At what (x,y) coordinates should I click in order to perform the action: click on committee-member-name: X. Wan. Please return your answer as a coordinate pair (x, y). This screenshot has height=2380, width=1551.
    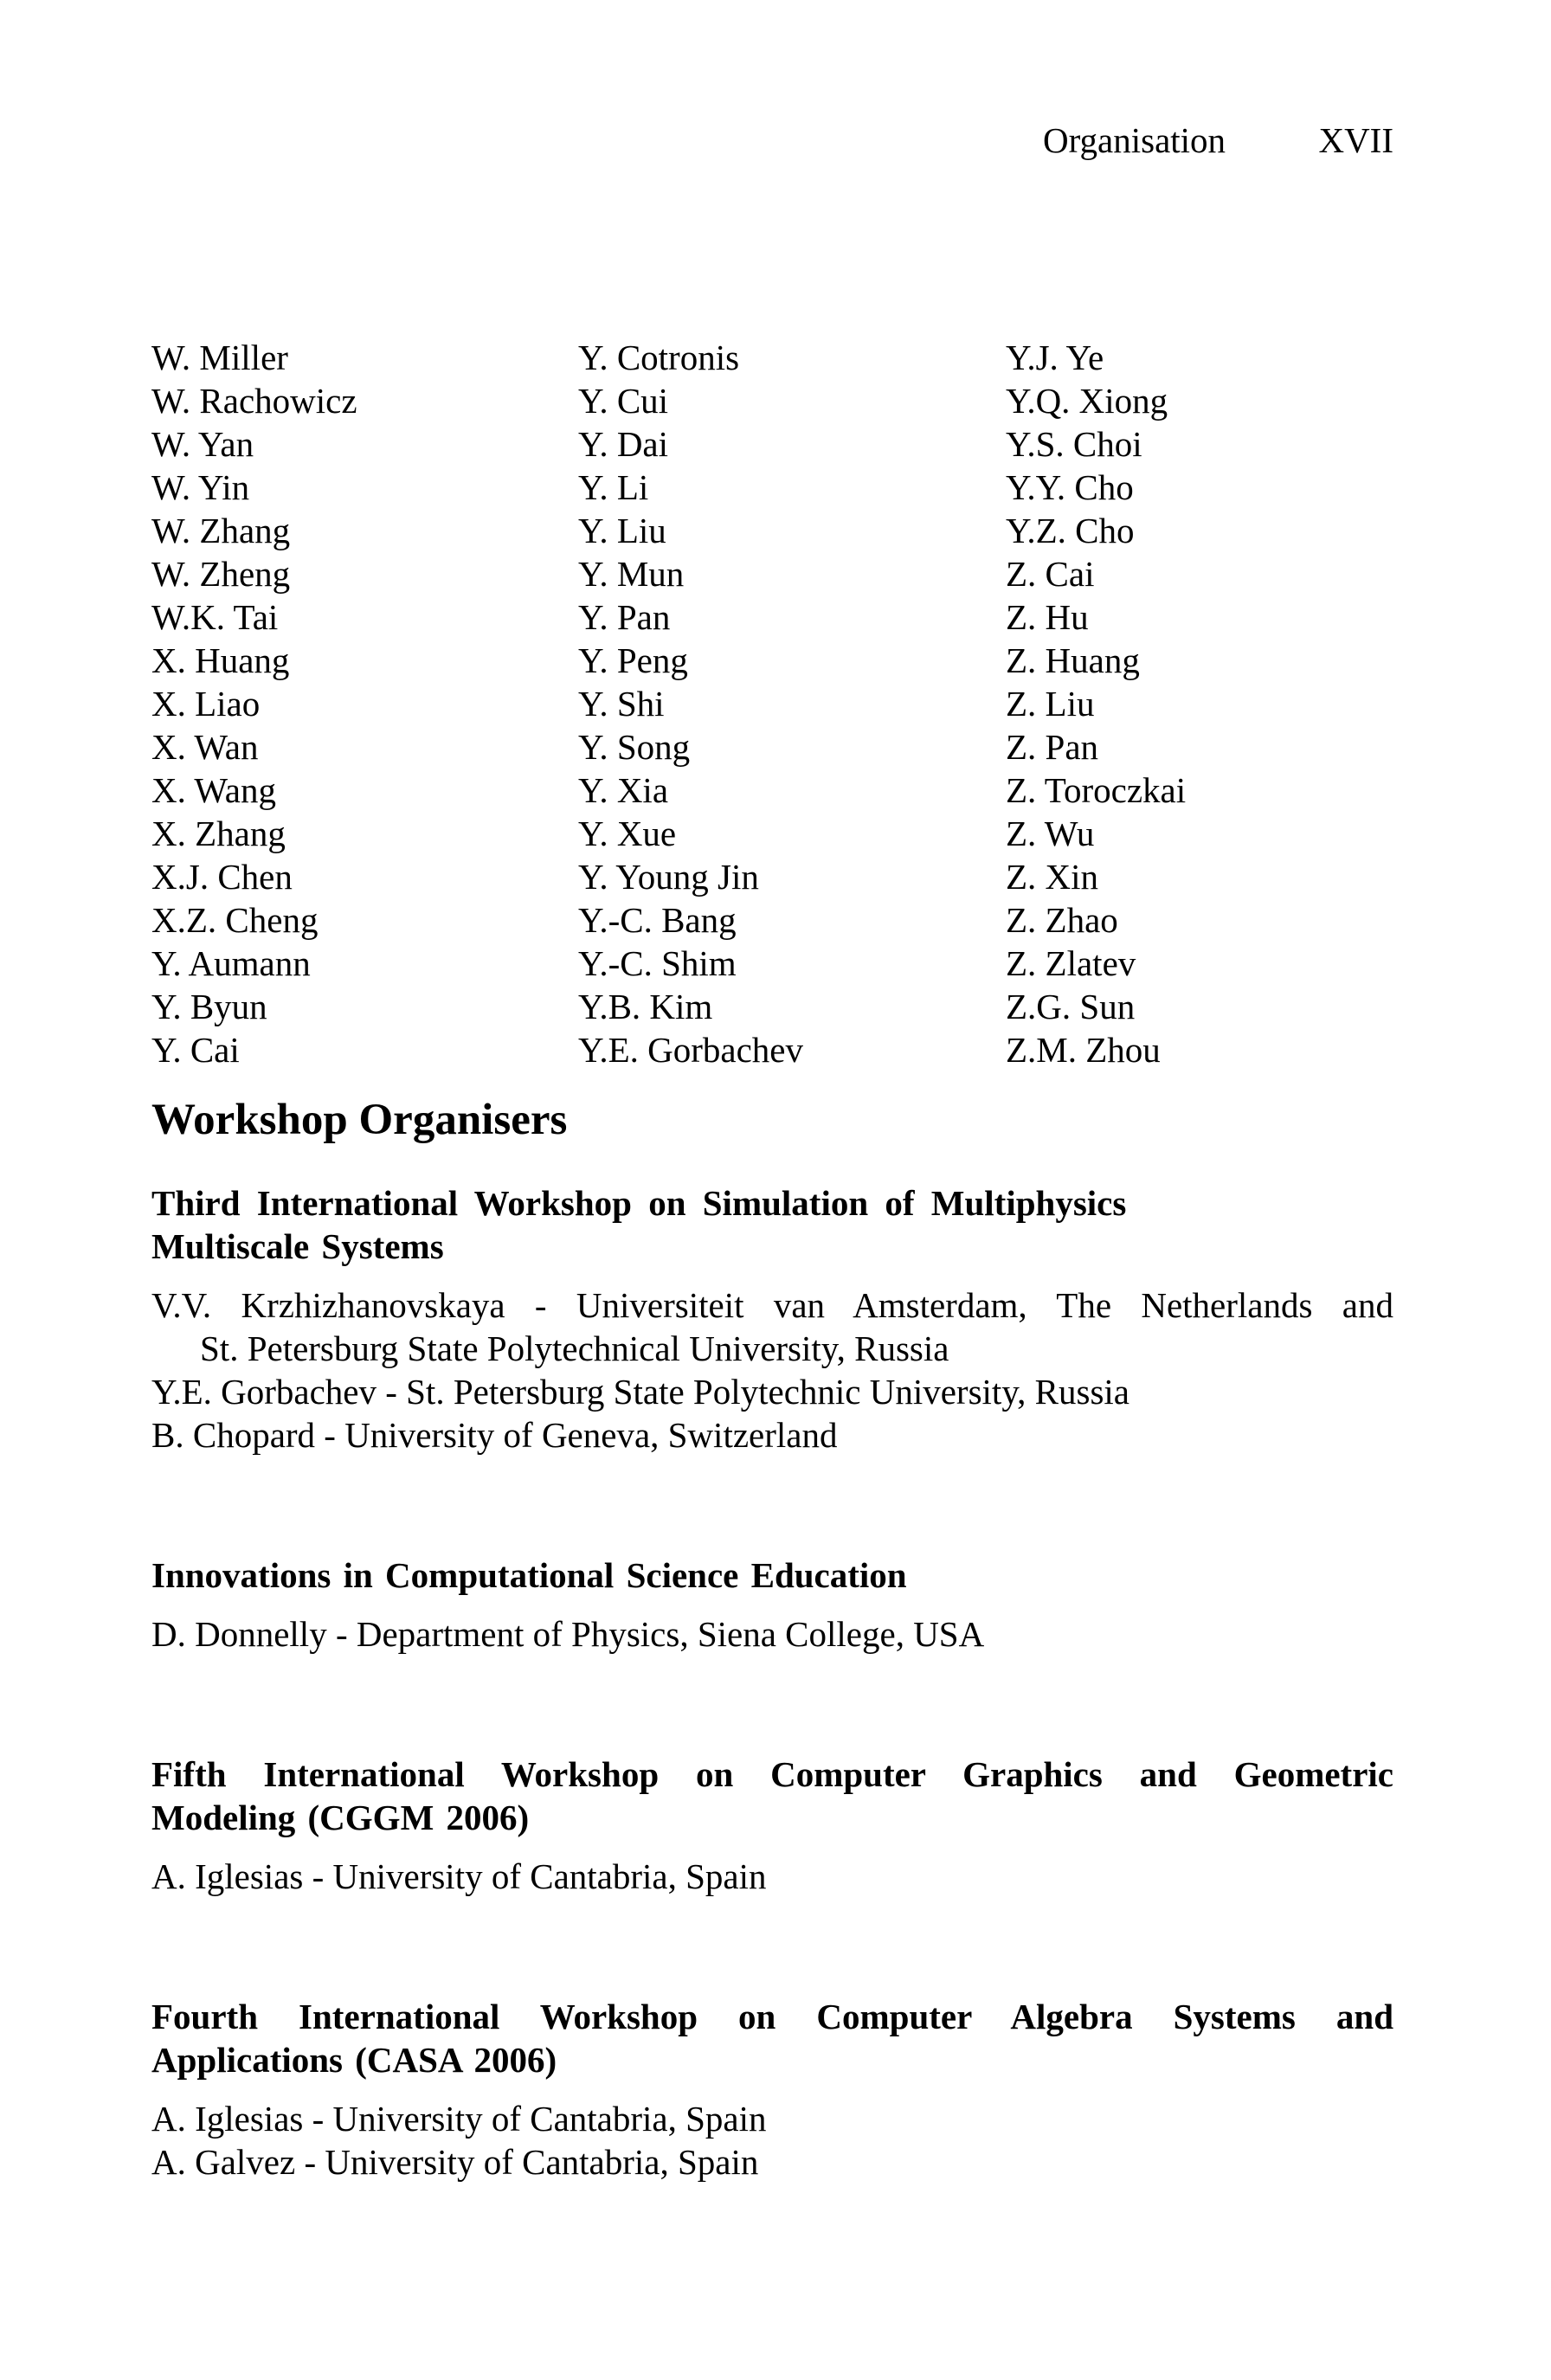
    Looking at the image, I should click on (205, 747).